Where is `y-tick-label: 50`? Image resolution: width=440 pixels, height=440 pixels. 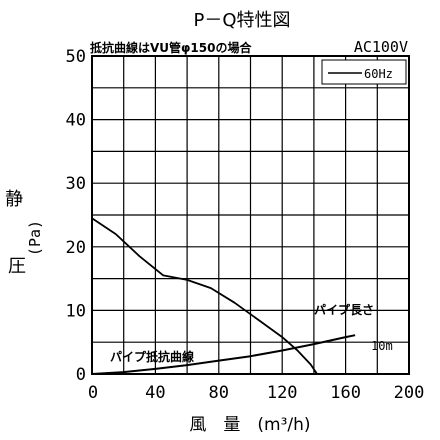 y-tick-label: 50 is located at coordinates (76, 57).